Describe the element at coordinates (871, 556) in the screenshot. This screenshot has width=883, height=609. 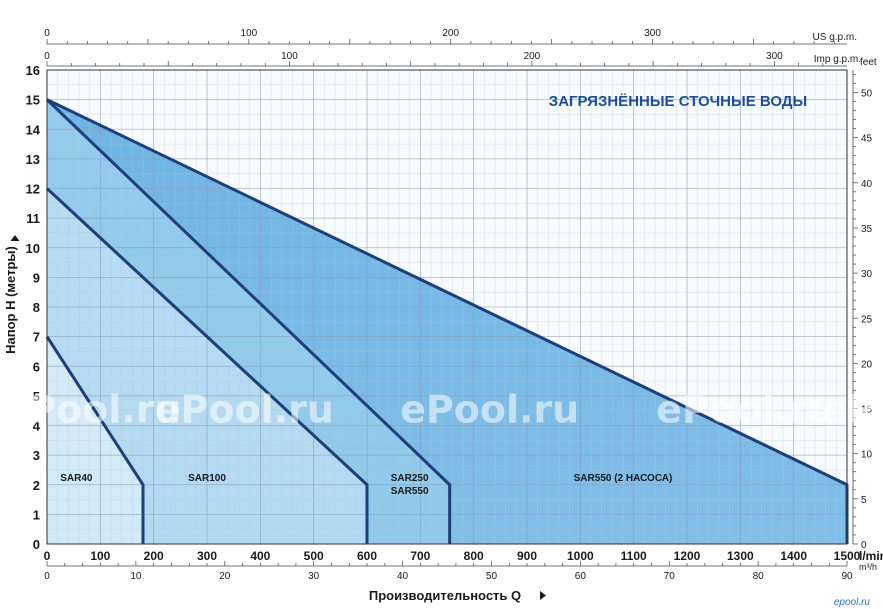
I see `x-unit-label: l/min` at that location.